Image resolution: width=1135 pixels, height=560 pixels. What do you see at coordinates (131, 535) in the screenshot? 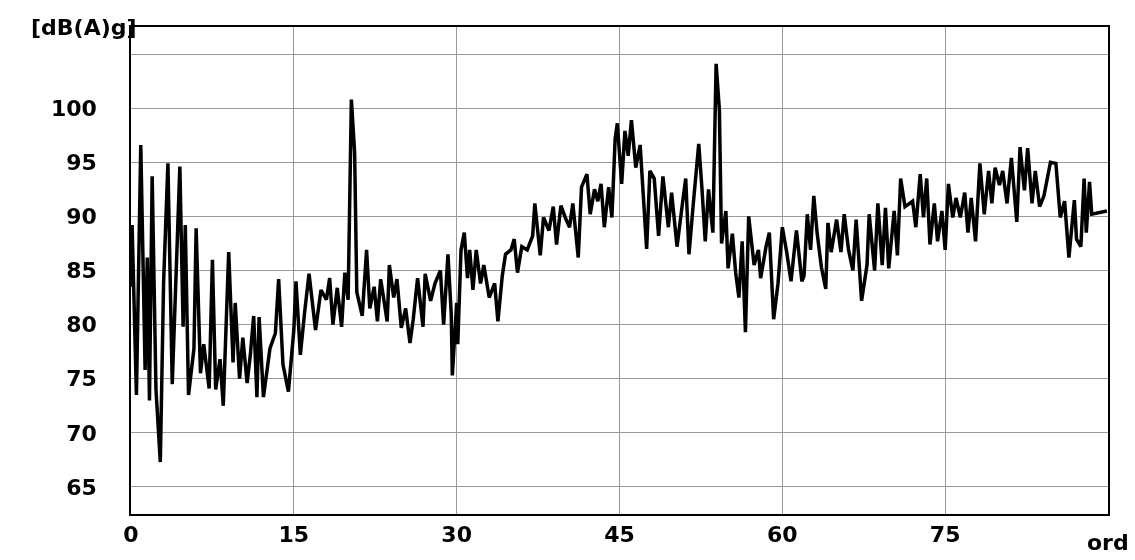
I see `x-tick-label: 0` at bounding box center [131, 535].